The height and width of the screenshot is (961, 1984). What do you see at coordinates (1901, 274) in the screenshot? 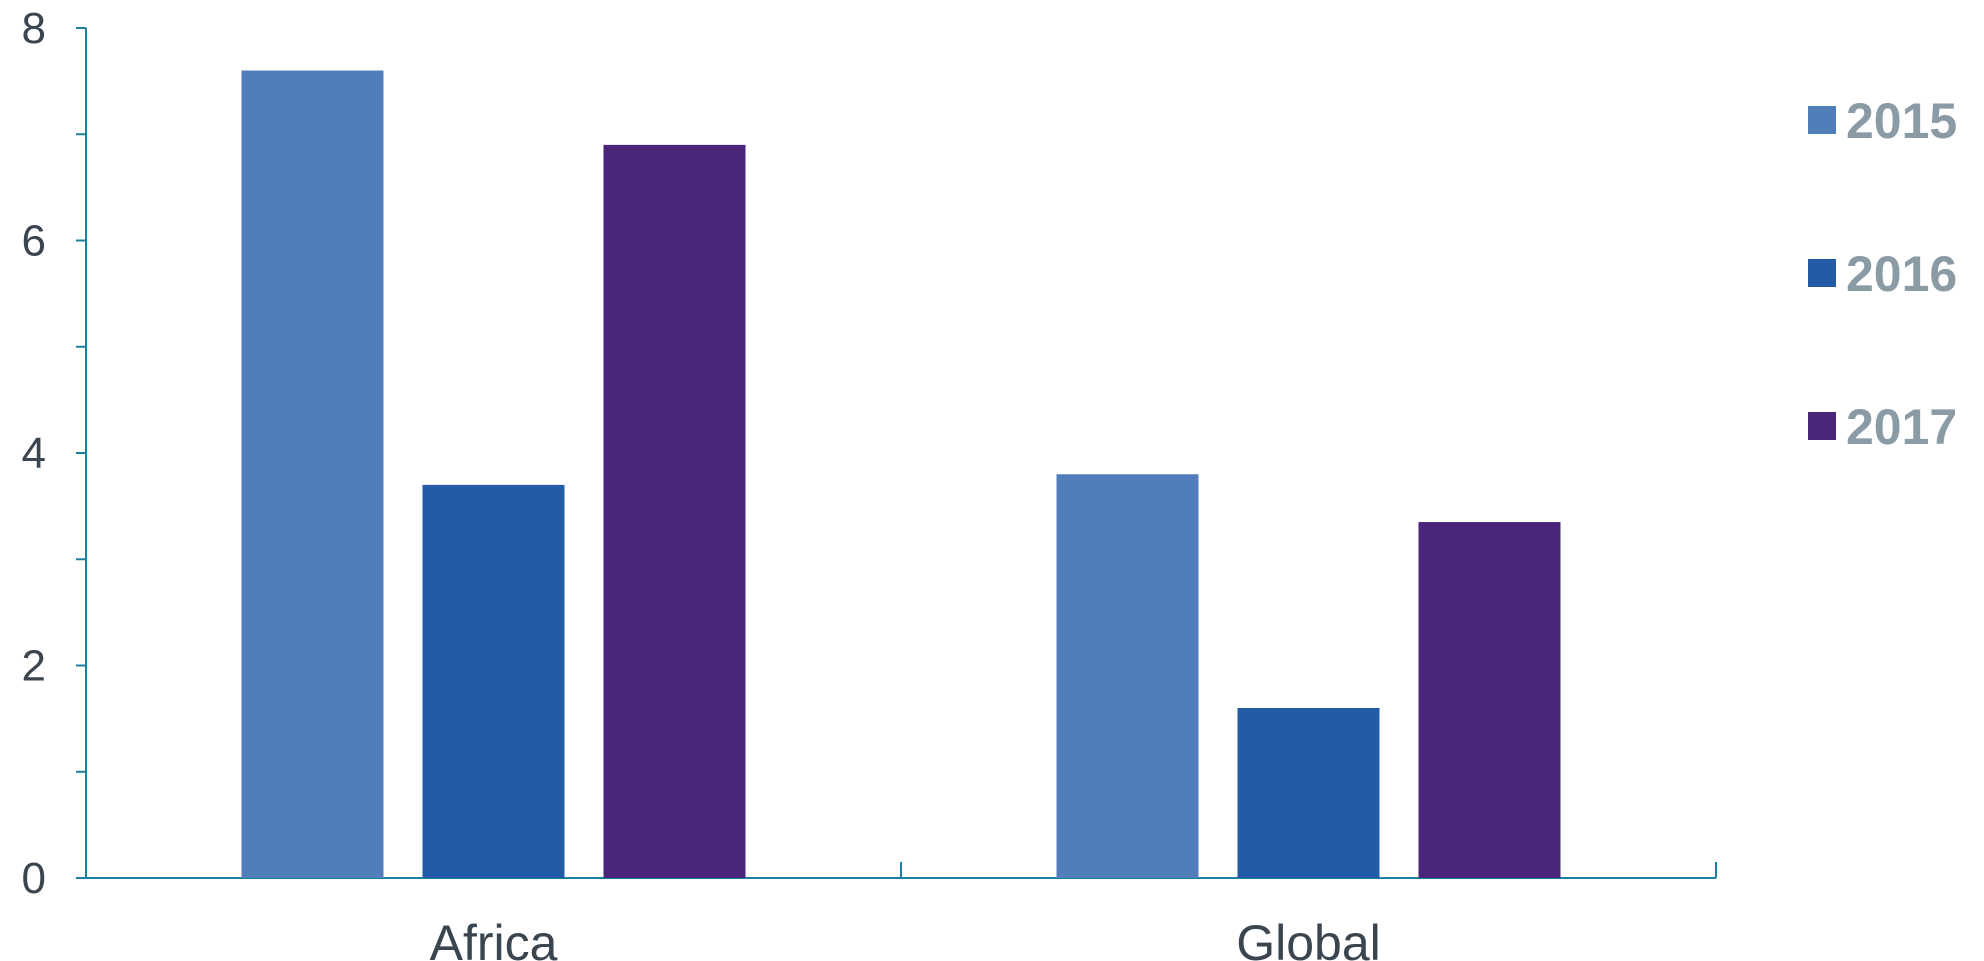
I see `legend-label-2016: 2016` at bounding box center [1901, 274].